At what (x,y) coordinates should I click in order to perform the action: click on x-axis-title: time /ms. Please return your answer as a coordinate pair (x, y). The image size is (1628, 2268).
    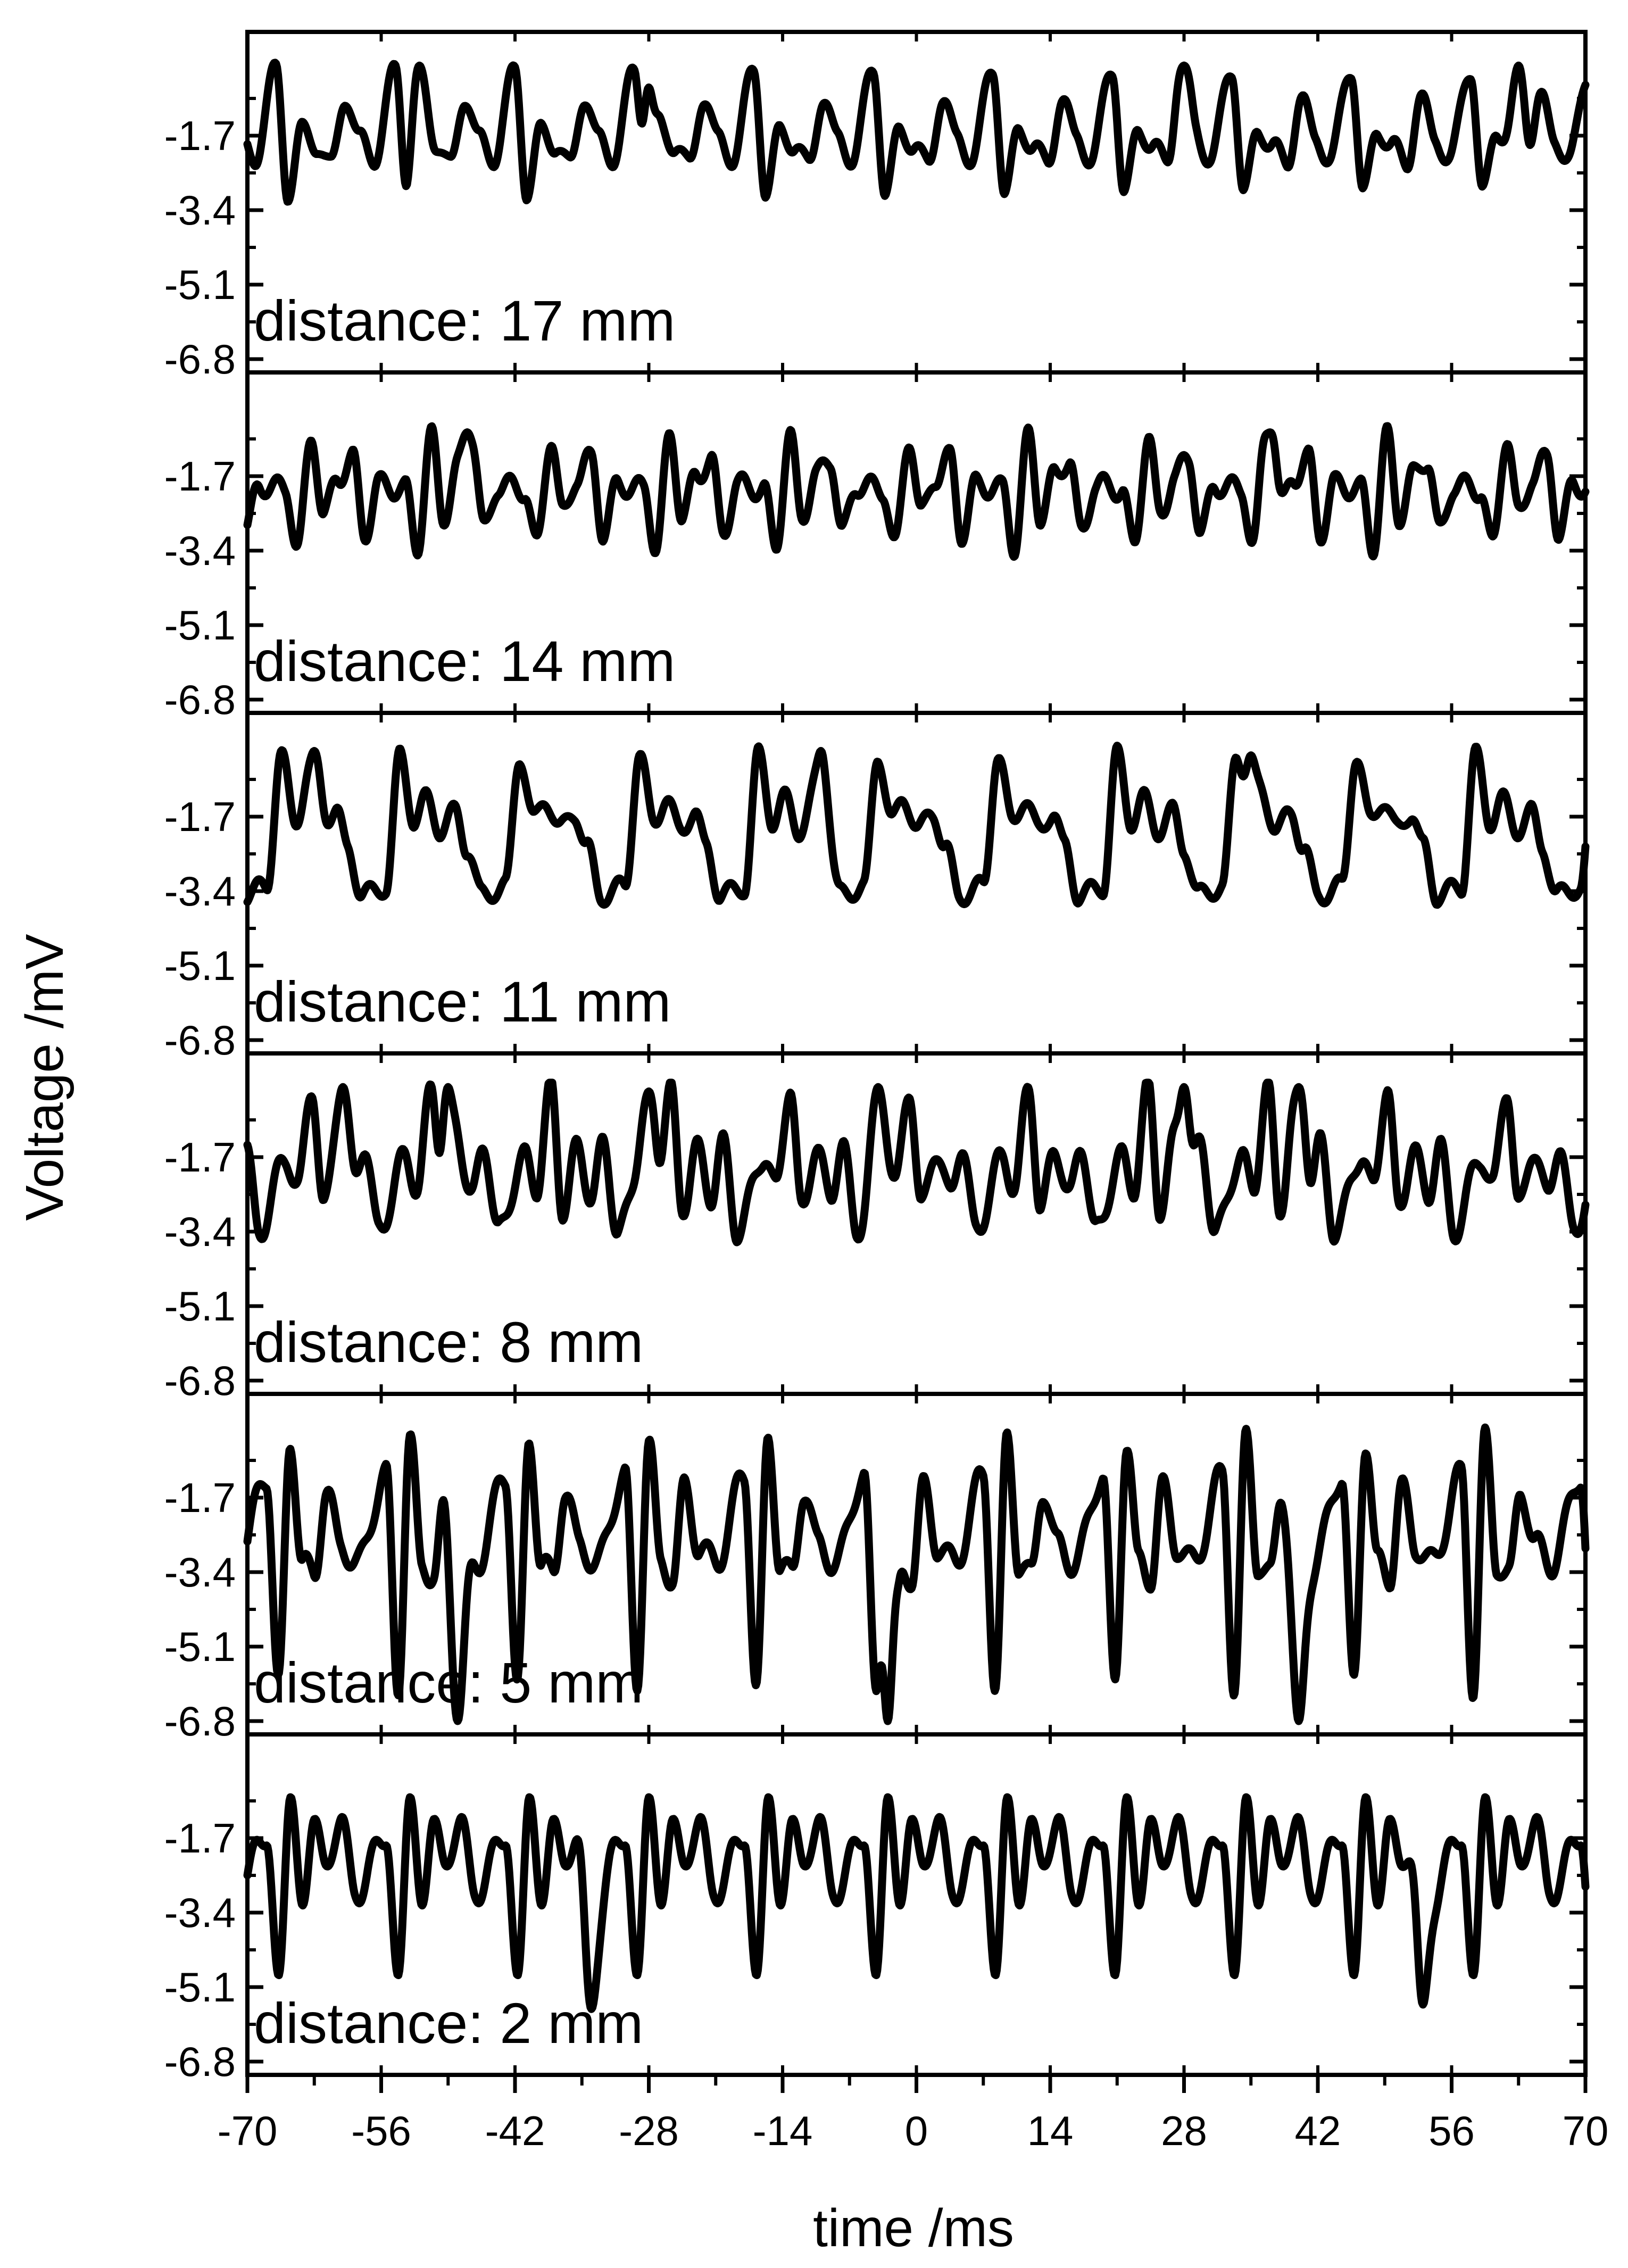
    Looking at the image, I should click on (913, 2228).